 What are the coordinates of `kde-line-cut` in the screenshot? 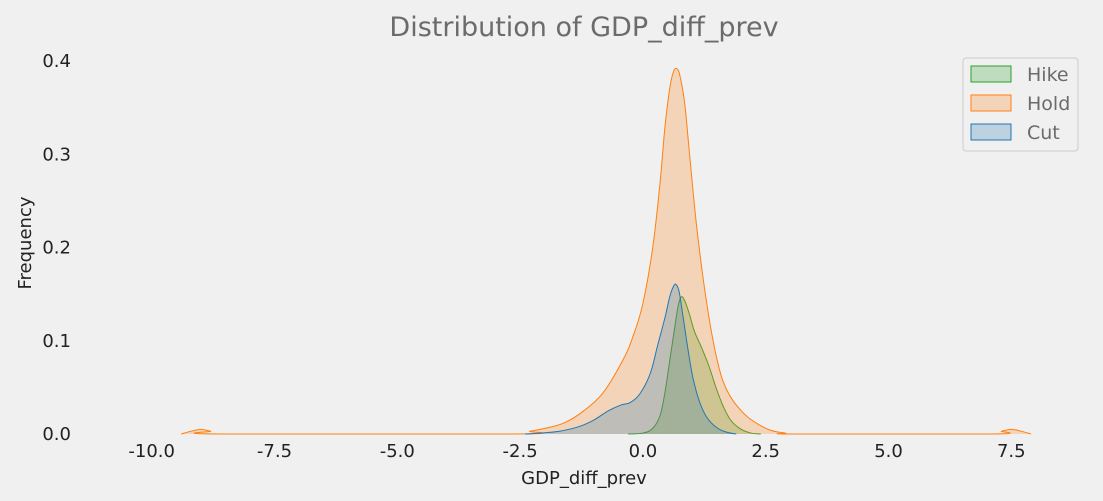 It's located at (630, 359).